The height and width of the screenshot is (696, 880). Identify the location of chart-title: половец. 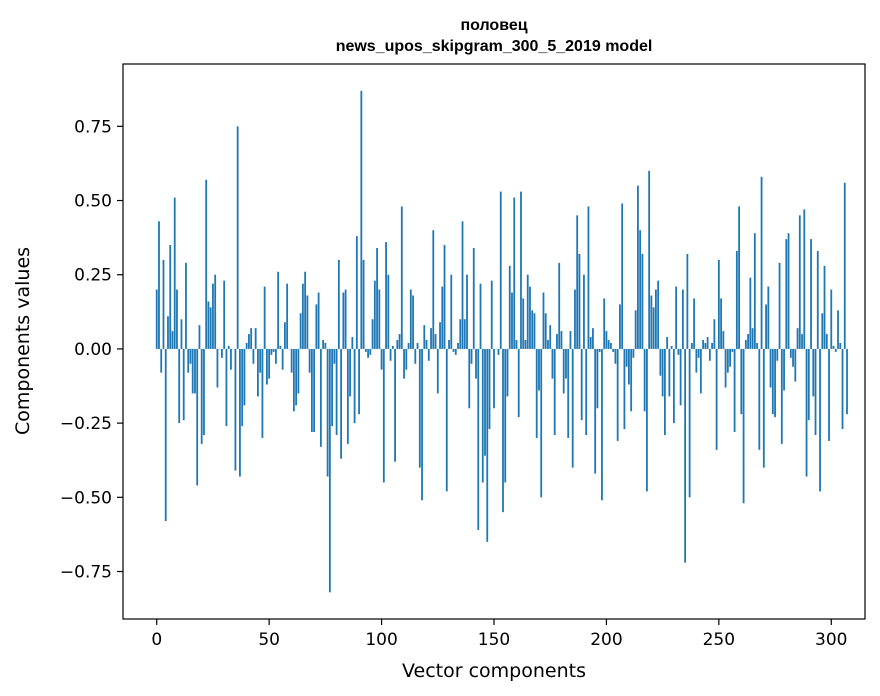
(493, 25).